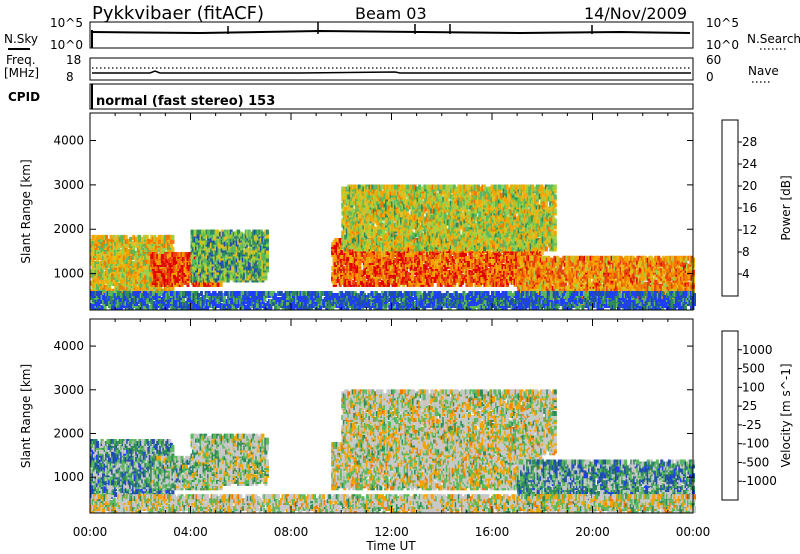  What do you see at coordinates (178, 13) in the screenshot?
I see `station-title: Pykkvibaer (fitACF)` at bounding box center [178, 13].